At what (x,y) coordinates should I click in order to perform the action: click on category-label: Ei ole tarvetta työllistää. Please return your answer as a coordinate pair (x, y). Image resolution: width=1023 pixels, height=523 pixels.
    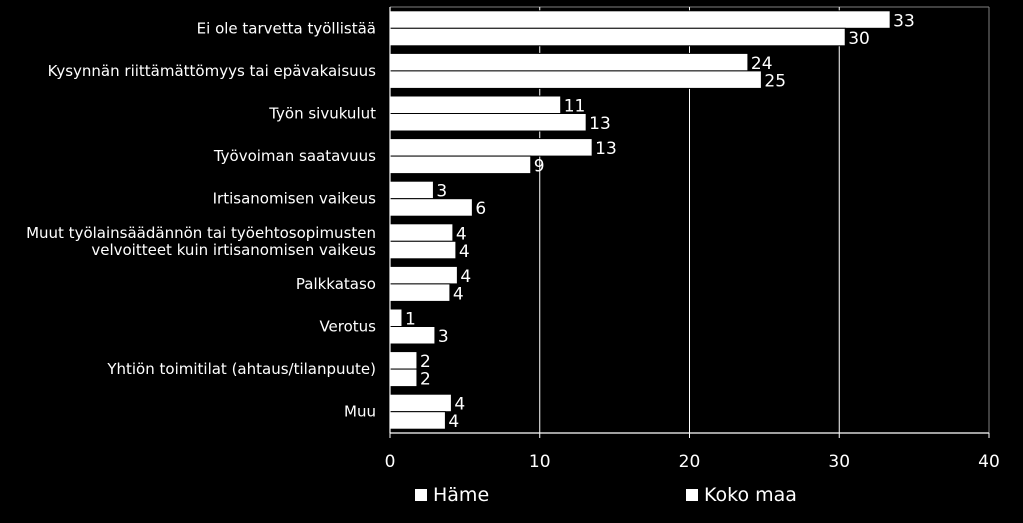
    Looking at the image, I should click on (286, 28).